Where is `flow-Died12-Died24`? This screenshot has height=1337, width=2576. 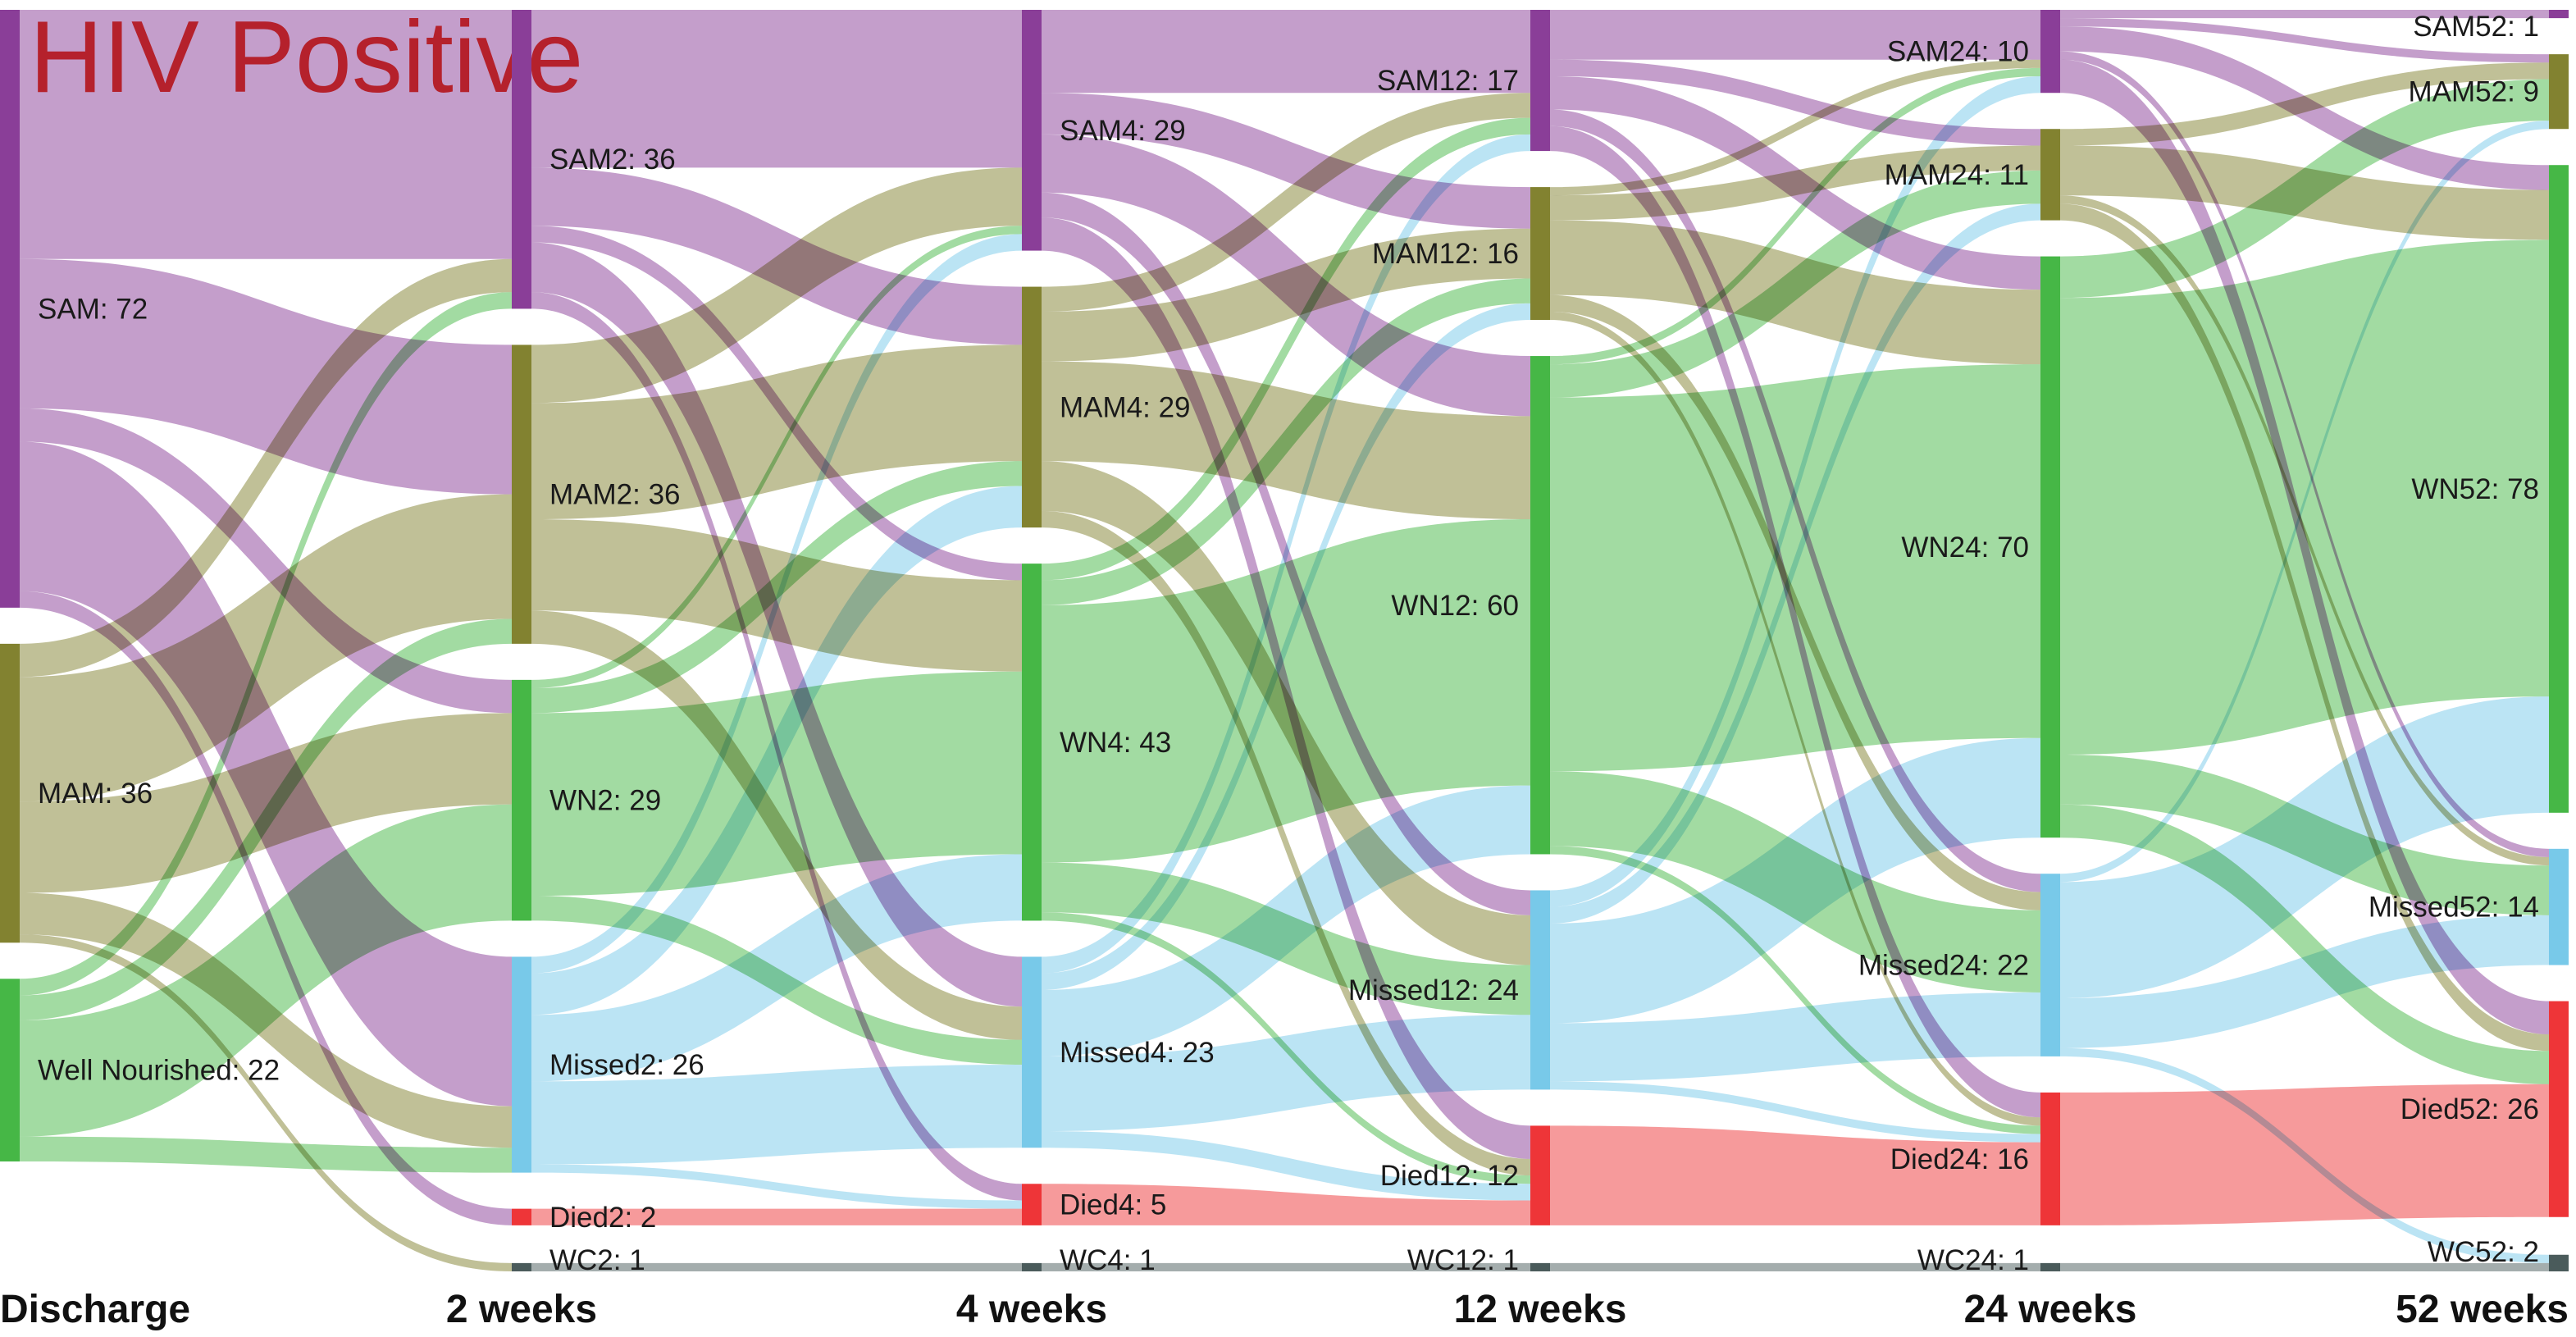 flow-Died12-Died24 is located at coordinates (1795, 1175).